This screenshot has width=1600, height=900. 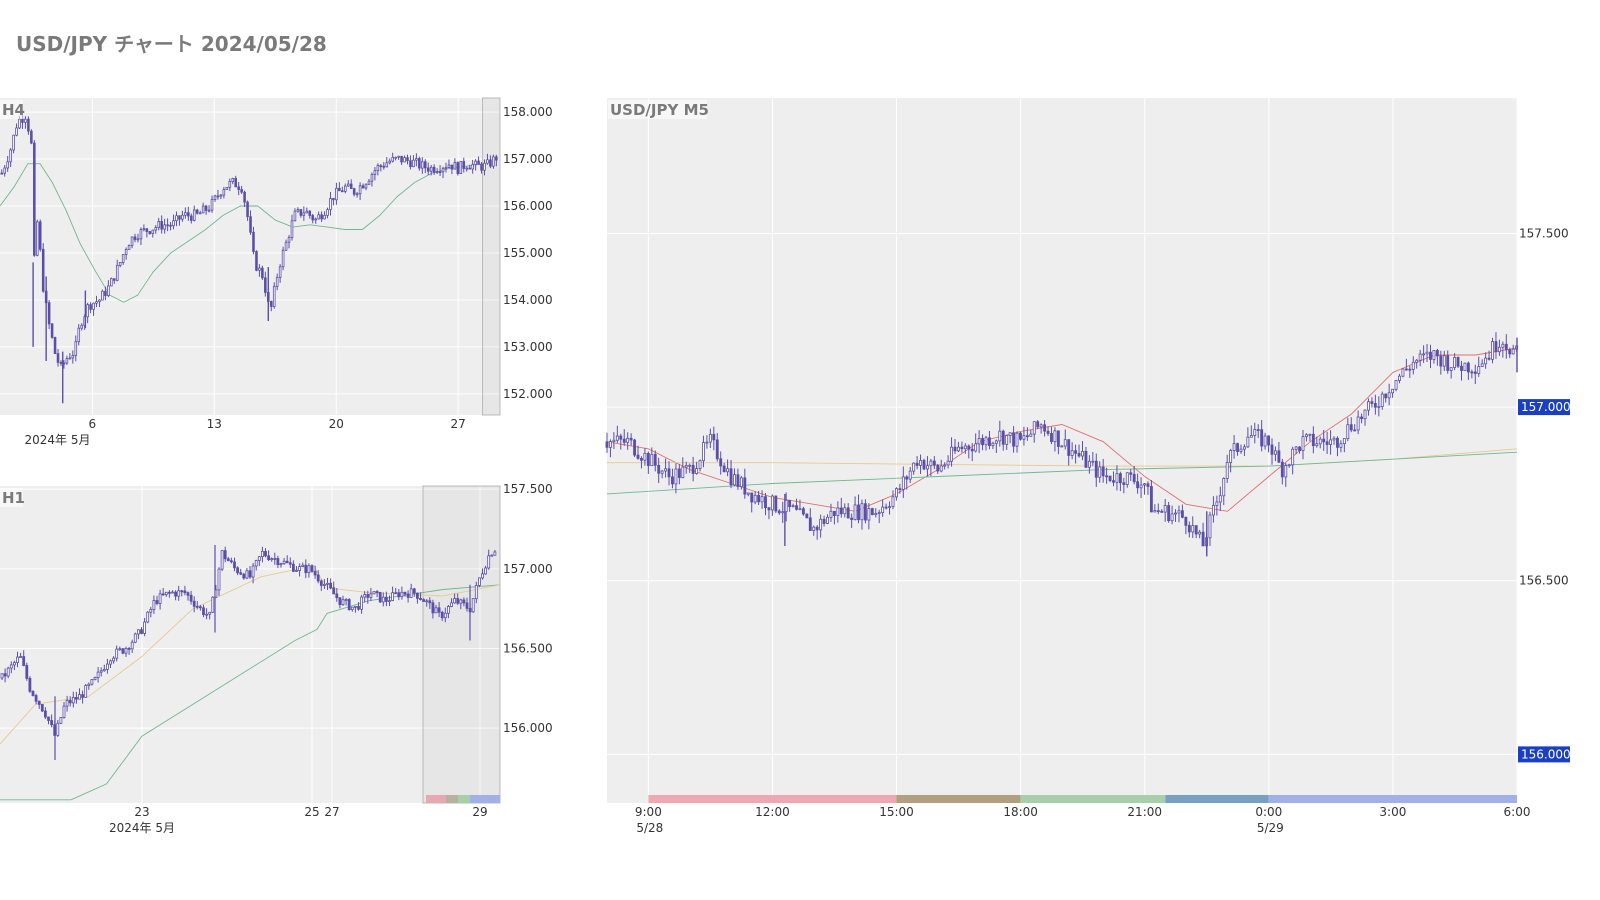 I want to click on plot-area, so click(x=250, y=644).